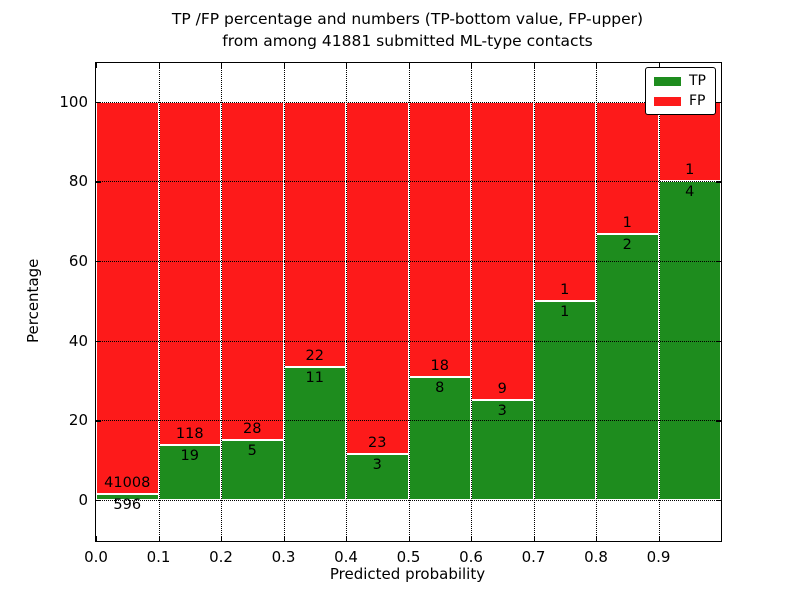  Describe the element at coordinates (127, 483) in the screenshot. I see `fp-count-label: 41008` at that location.